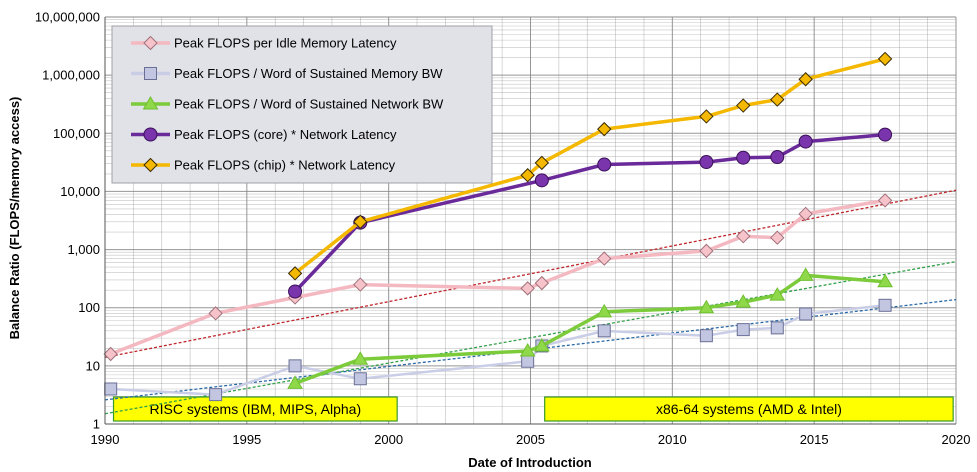  Describe the element at coordinates (308, 73) in the screenshot. I see `legend-label: Peak FLOPS / Word of Sustained Memory BW` at that location.